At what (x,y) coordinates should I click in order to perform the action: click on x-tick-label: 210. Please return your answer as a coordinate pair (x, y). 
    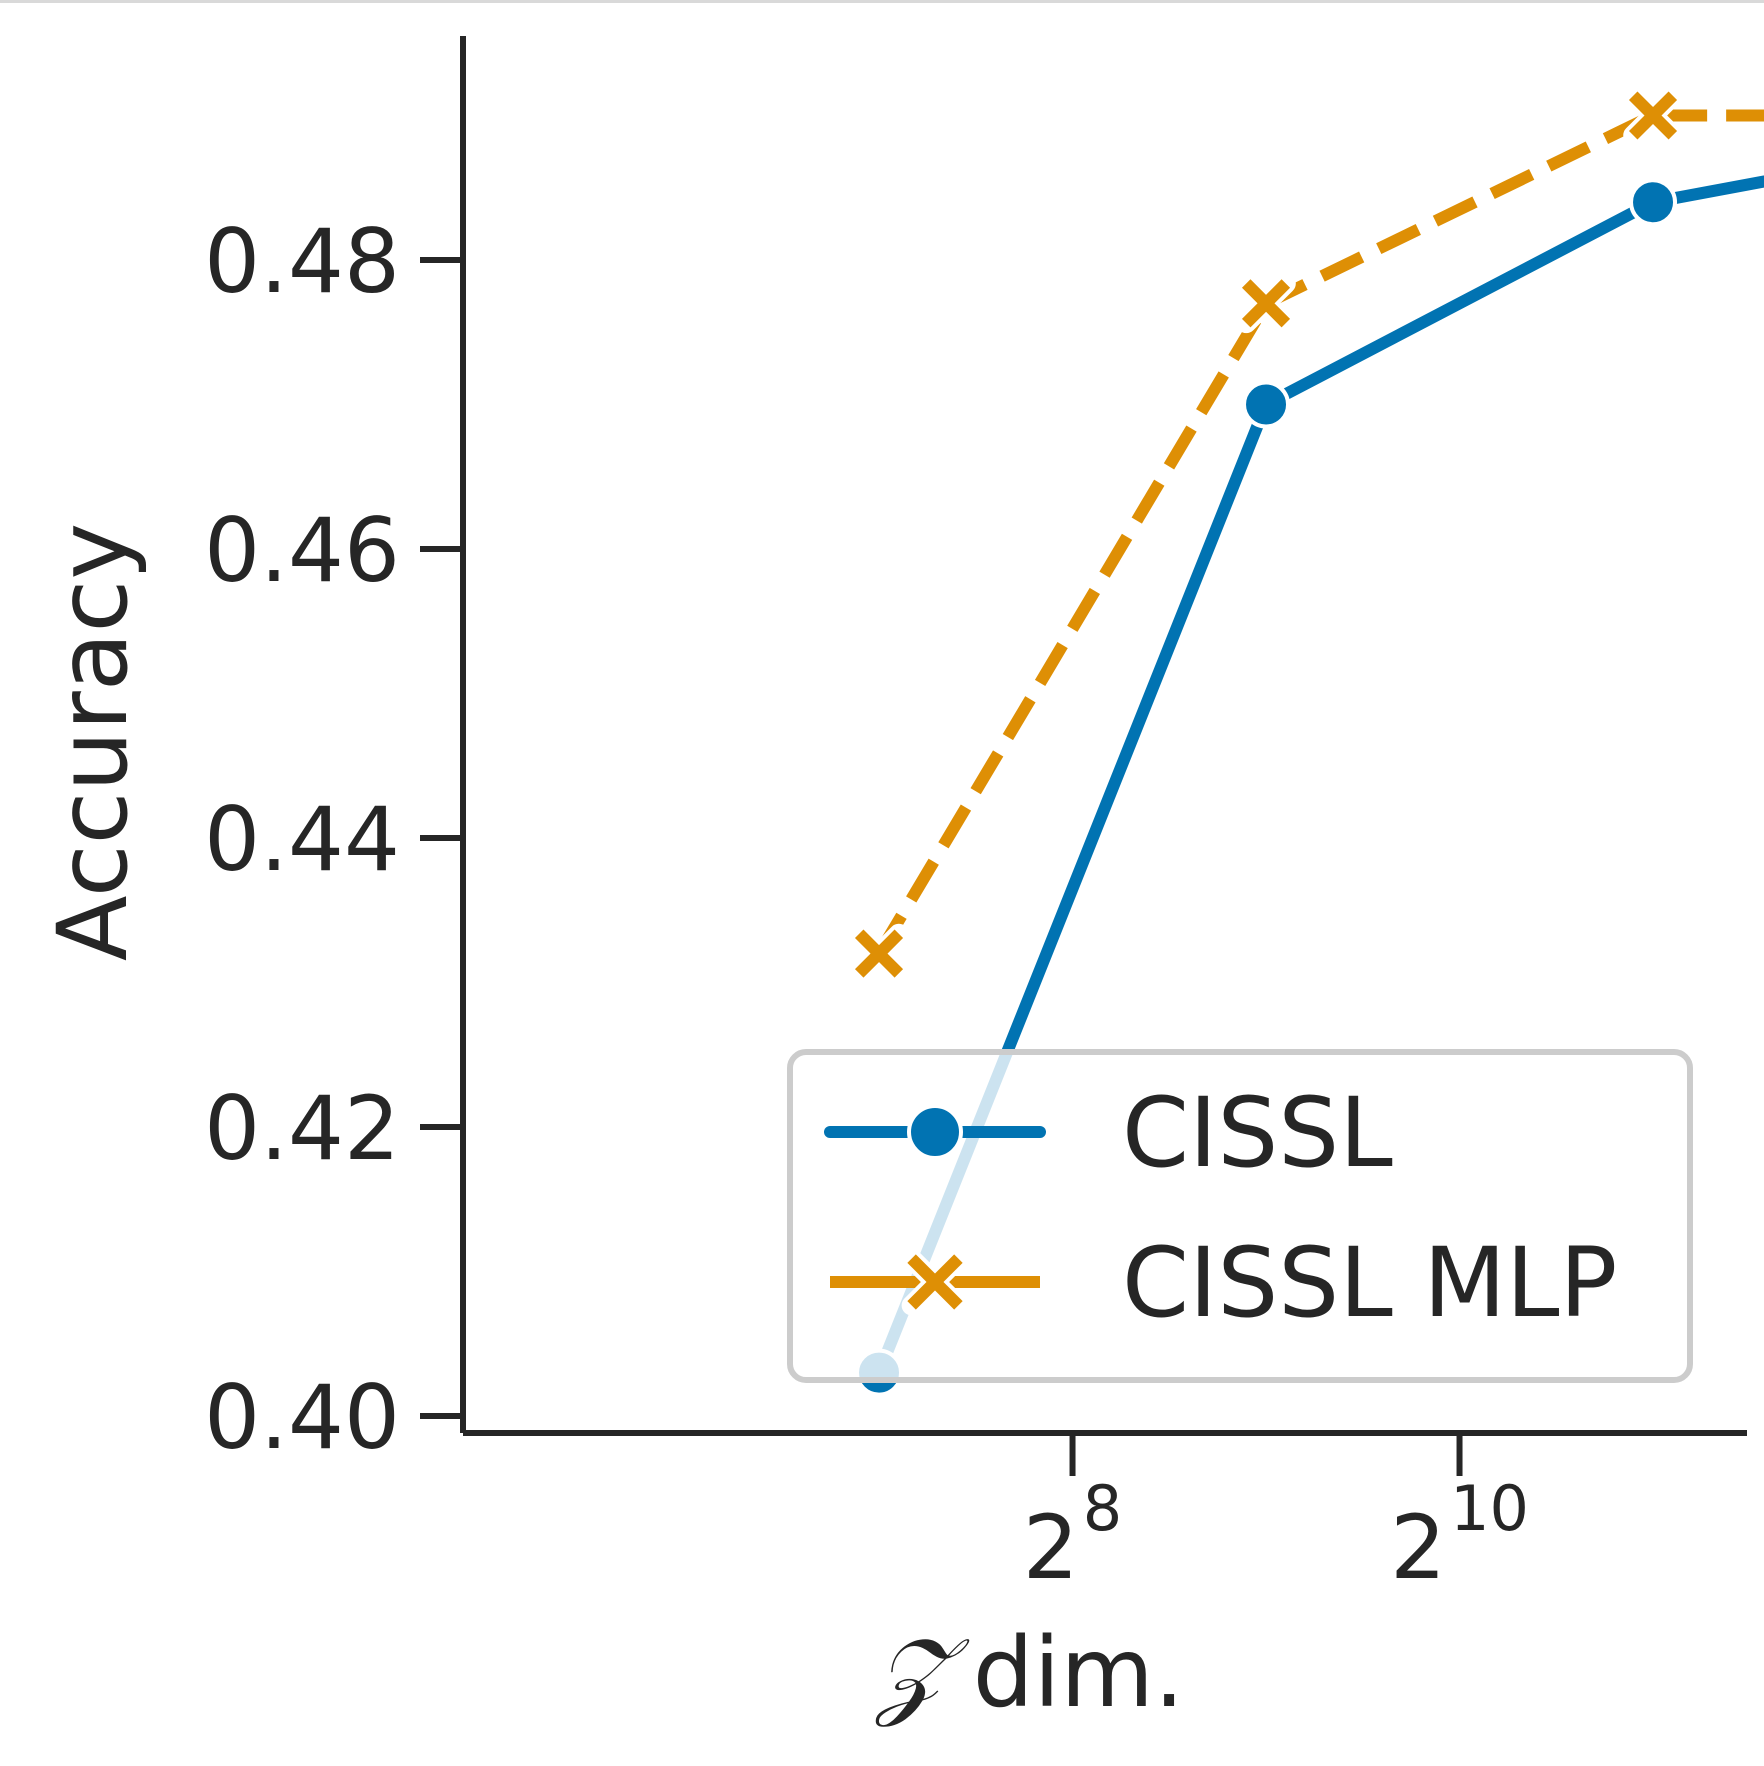
    Looking at the image, I should click on (1459, 1535).